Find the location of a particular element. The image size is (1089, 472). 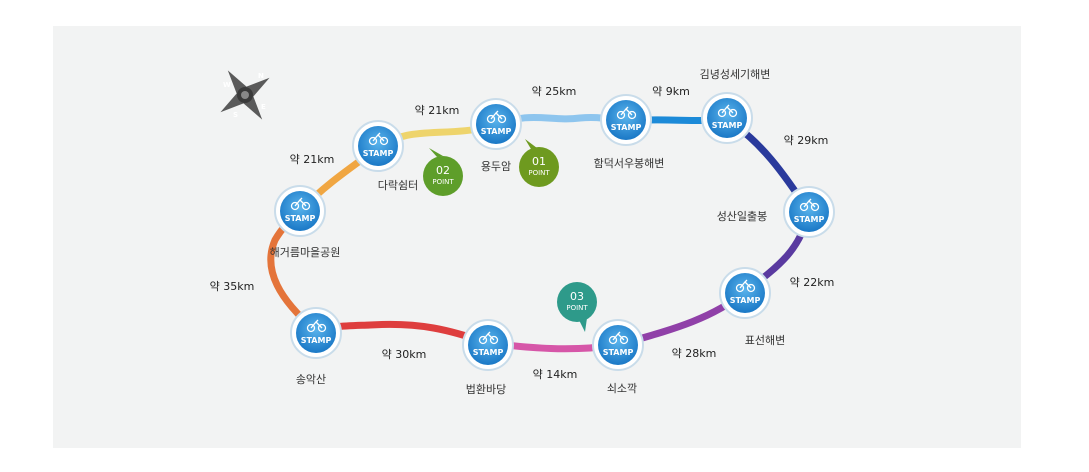

compass-w: W is located at coordinates (227, 85).